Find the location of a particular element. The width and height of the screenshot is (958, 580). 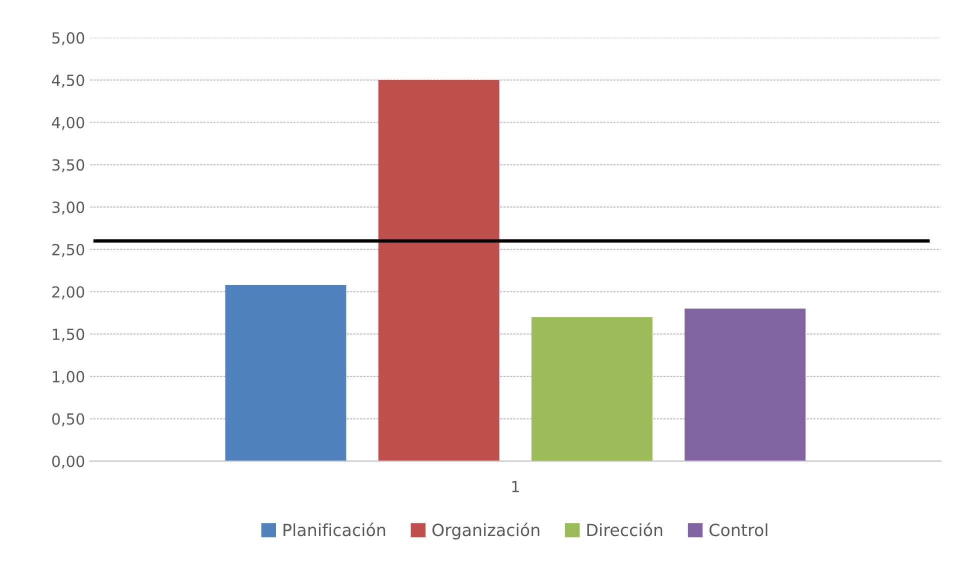

y-tick-label: 2,50 is located at coordinates (68, 250).